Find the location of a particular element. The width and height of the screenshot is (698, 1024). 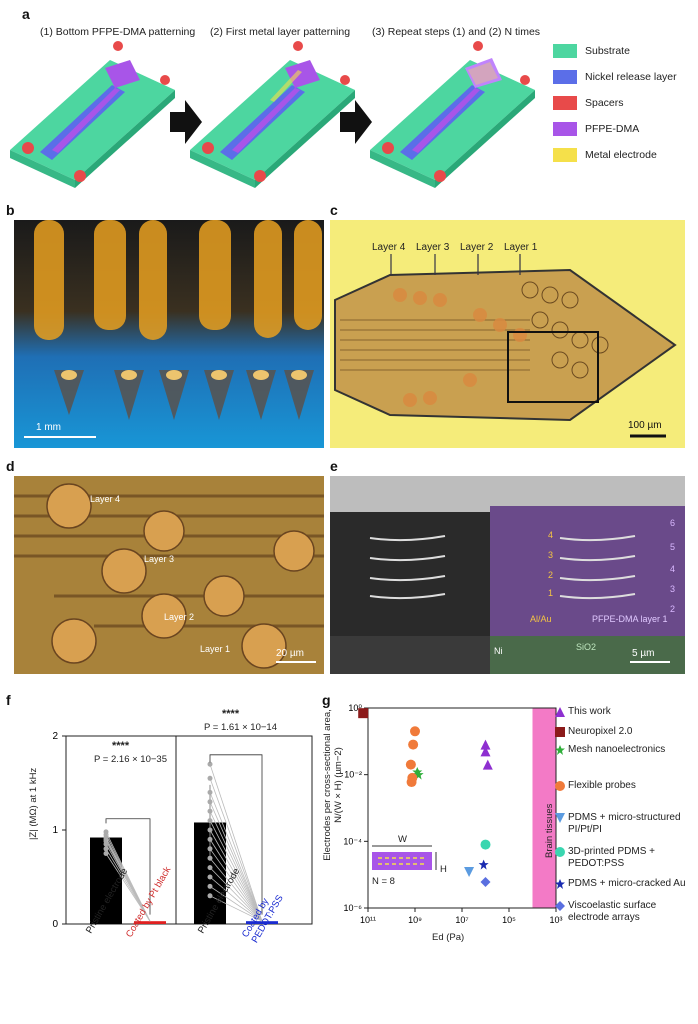

probe-photo: 1 mm is located at coordinates (169, 334).